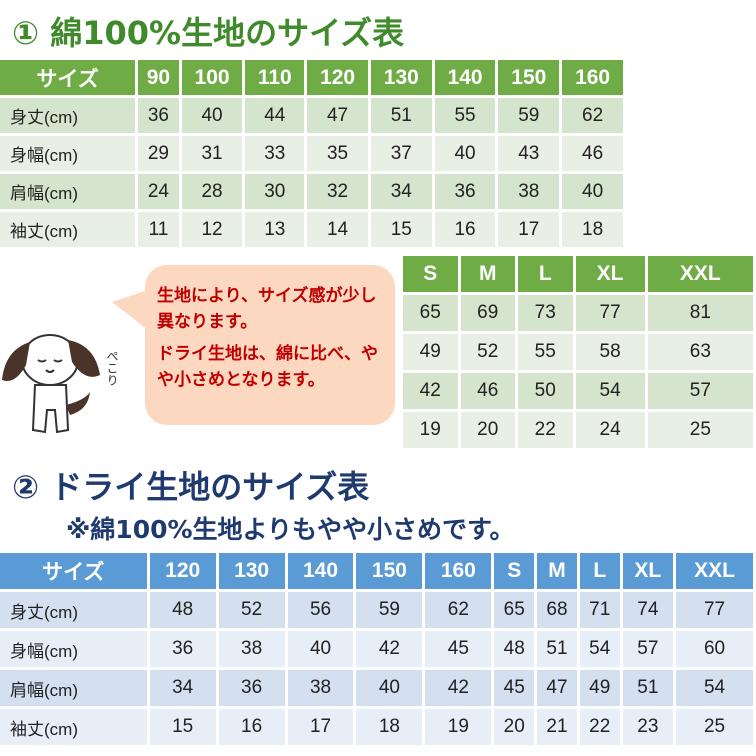 This screenshot has height=756, width=756. Describe the element at coordinates (465, 77) in the screenshot. I see `header-cell: 140` at that location.